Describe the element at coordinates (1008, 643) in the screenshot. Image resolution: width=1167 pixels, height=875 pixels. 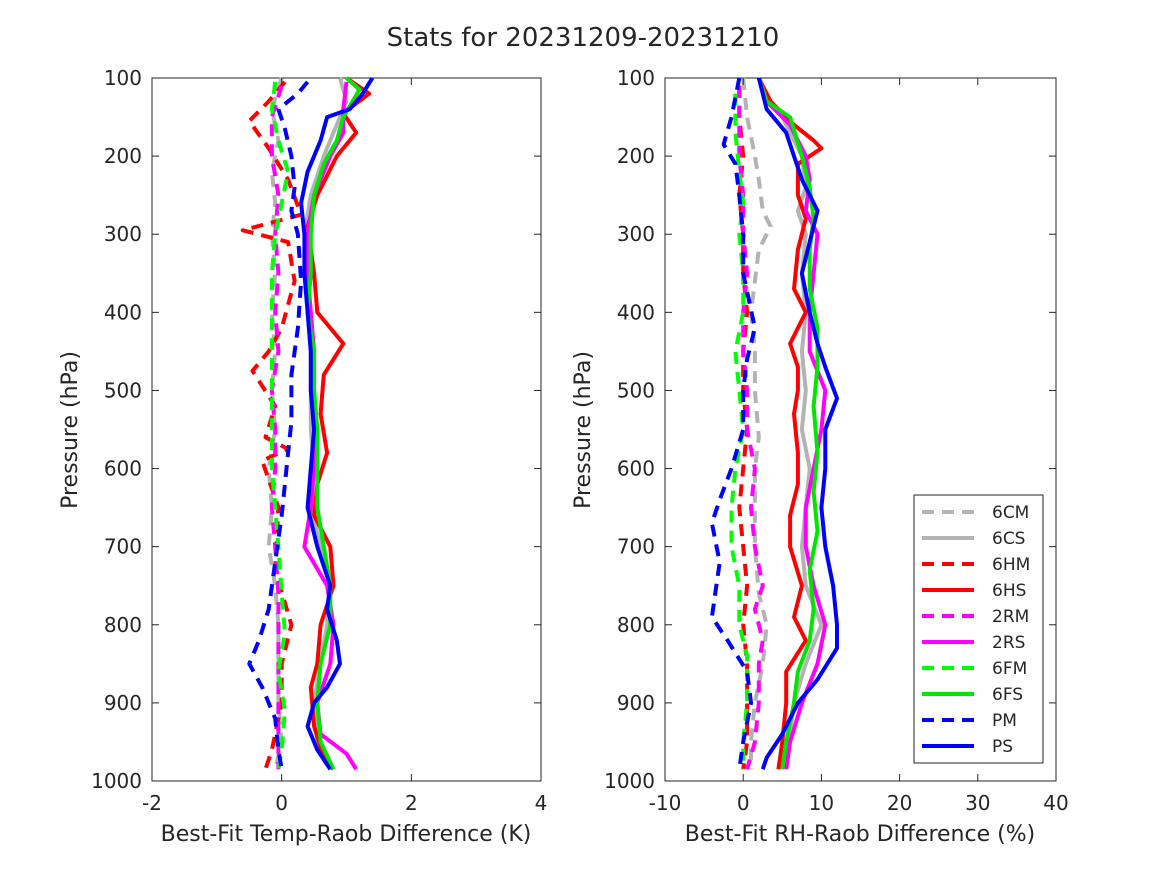
I see `legend-label-2rs: 2RS` at that location.